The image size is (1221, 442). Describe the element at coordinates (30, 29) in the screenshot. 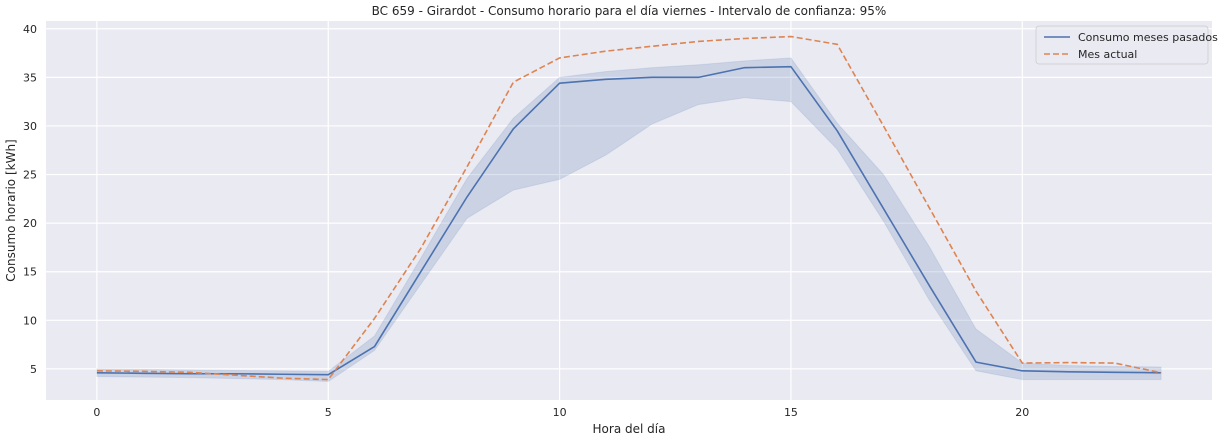

I see `y-tick-label: 40` at that location.